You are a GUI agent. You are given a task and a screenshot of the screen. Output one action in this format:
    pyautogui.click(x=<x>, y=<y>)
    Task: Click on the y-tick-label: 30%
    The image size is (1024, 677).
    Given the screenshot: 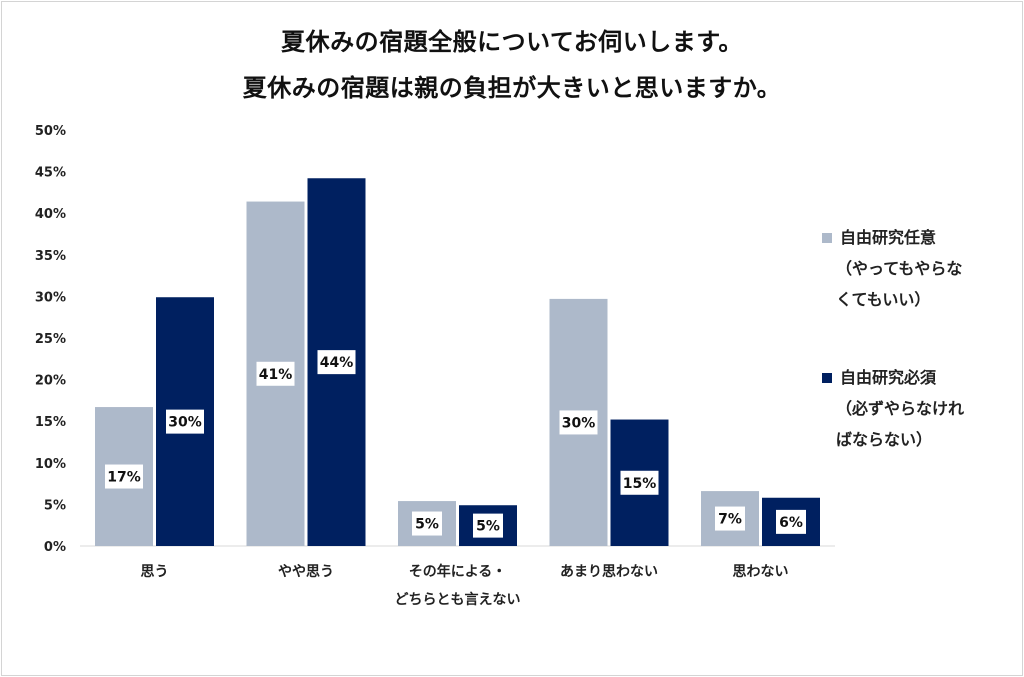 What is the action you would take?
    pyautogui.click(x=50, y=297)
    